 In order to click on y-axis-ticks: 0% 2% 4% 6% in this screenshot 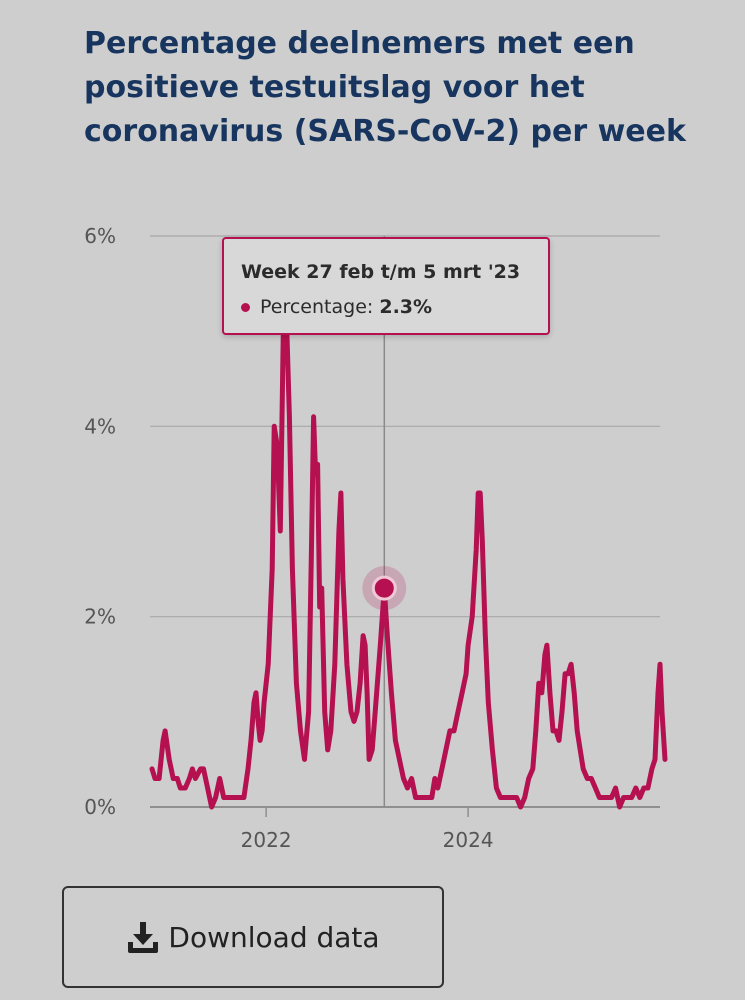, I will do `click(100, 521)`.